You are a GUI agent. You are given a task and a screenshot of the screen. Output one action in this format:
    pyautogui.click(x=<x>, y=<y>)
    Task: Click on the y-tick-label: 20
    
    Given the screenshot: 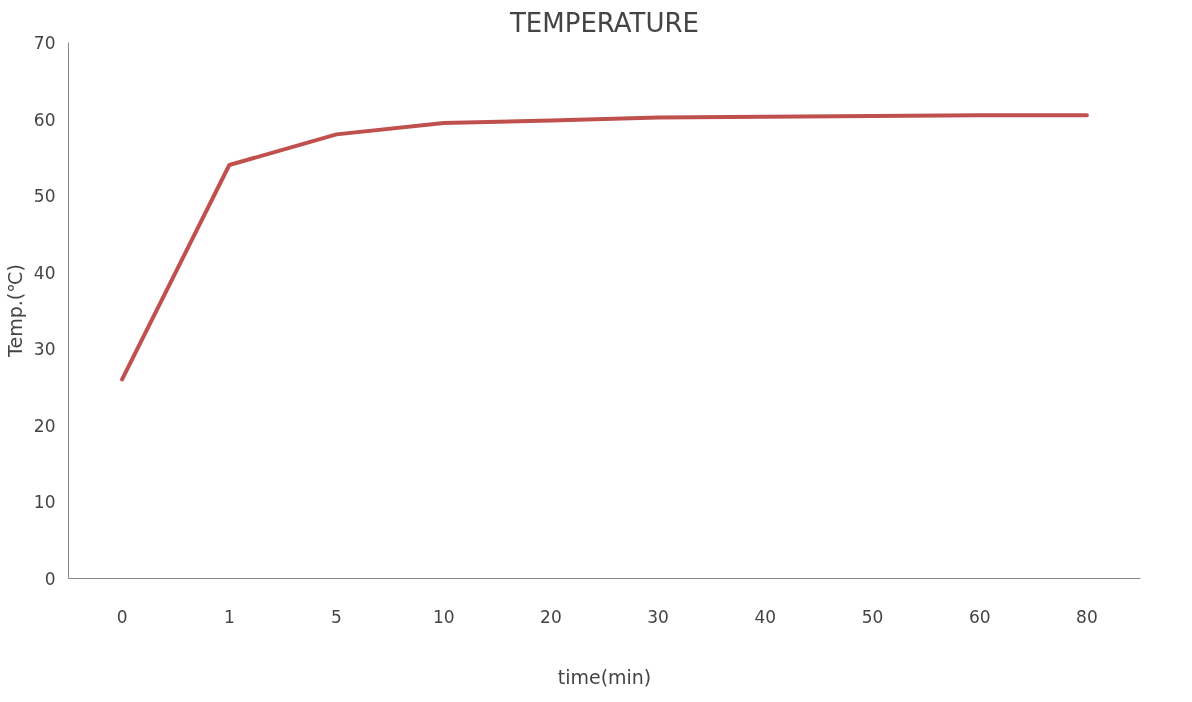 What is the action you would take?
    pyautogui.click(x=44, y=425)
    